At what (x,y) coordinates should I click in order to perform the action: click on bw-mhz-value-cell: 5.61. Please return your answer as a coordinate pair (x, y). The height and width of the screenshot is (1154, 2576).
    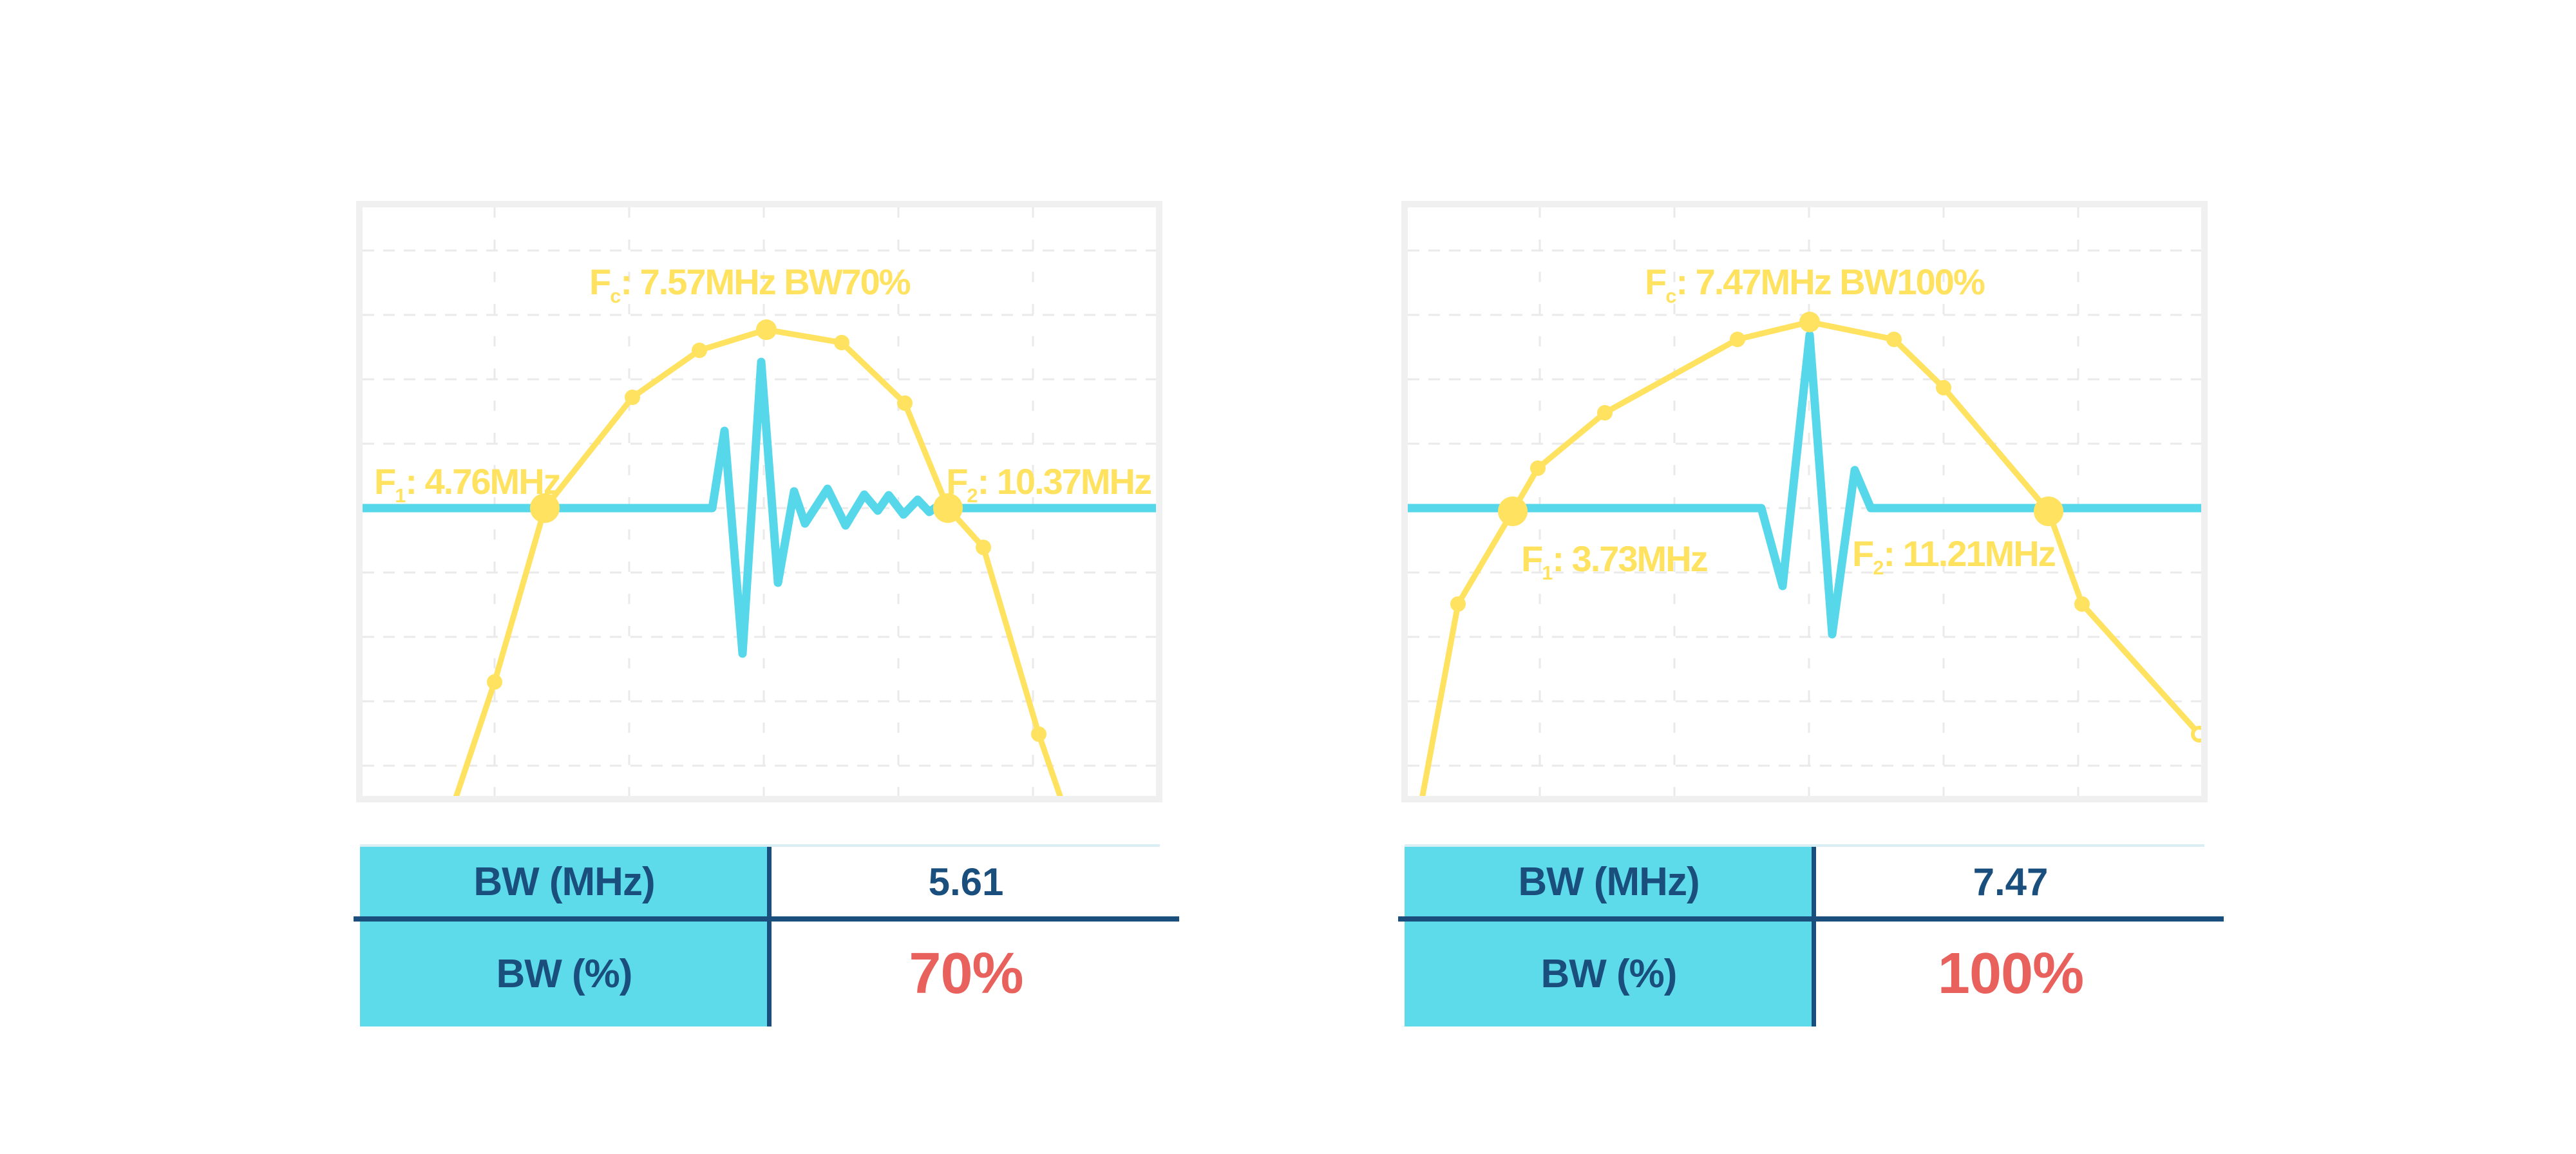
    Looking at the image, I should click on (966, 881).